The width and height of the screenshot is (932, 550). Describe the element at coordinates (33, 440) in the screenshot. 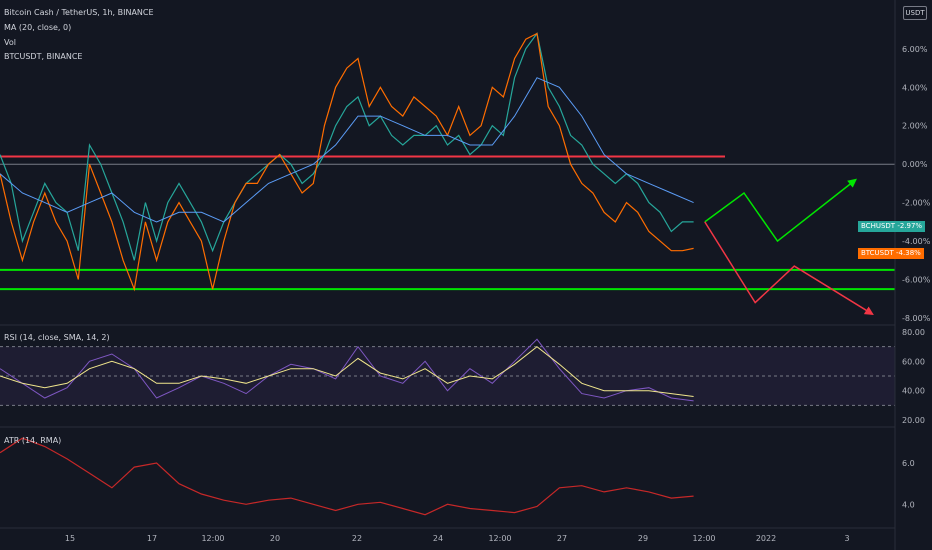

I see `atr-legend: ATR (14, RMA)` at that location.